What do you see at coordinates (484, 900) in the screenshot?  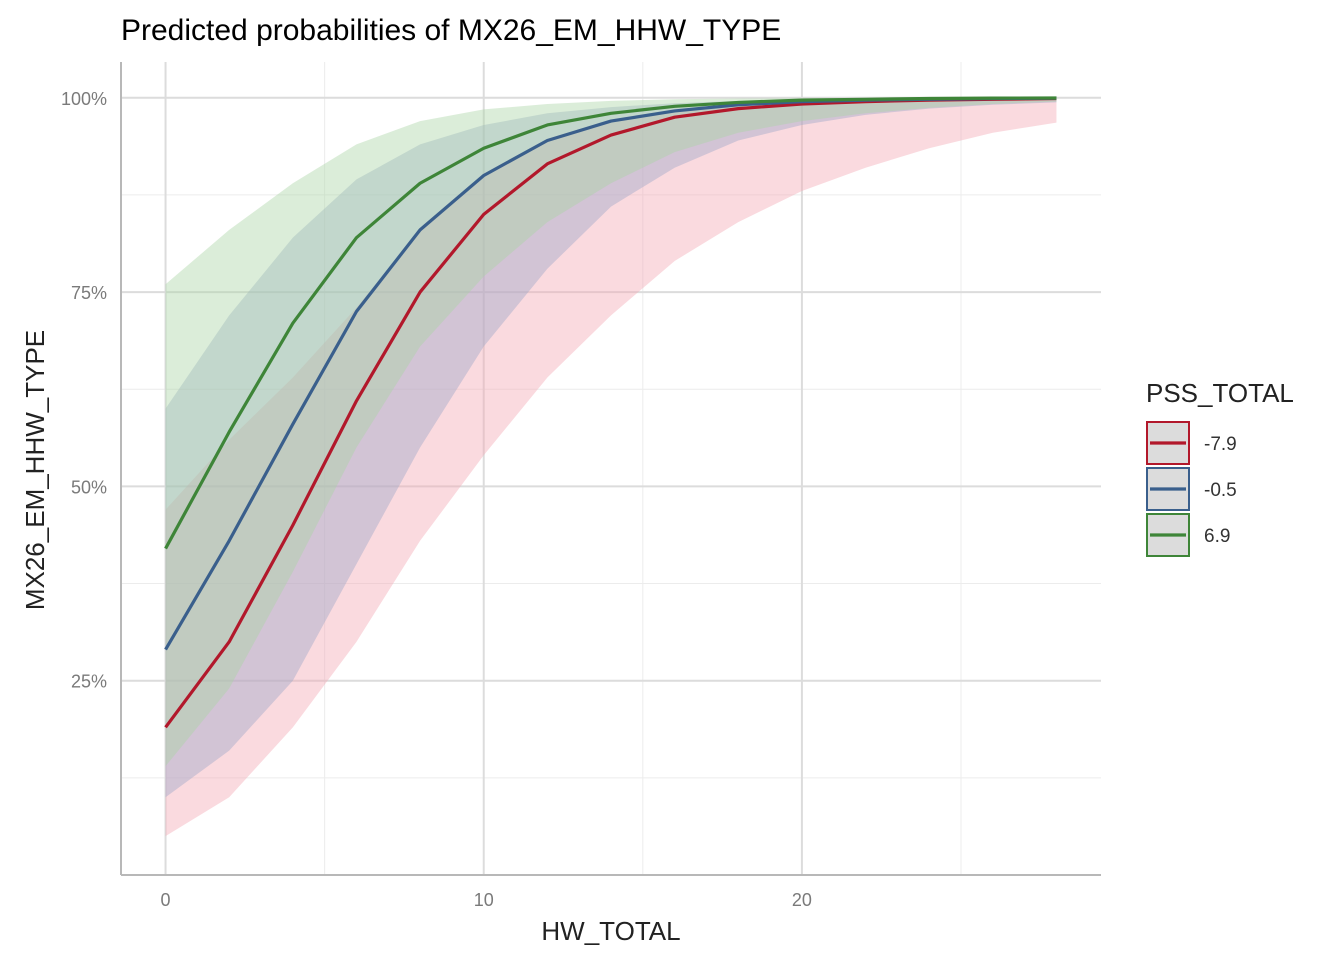 I see `x-tick-label: 10` at bounding box center [484, 900].